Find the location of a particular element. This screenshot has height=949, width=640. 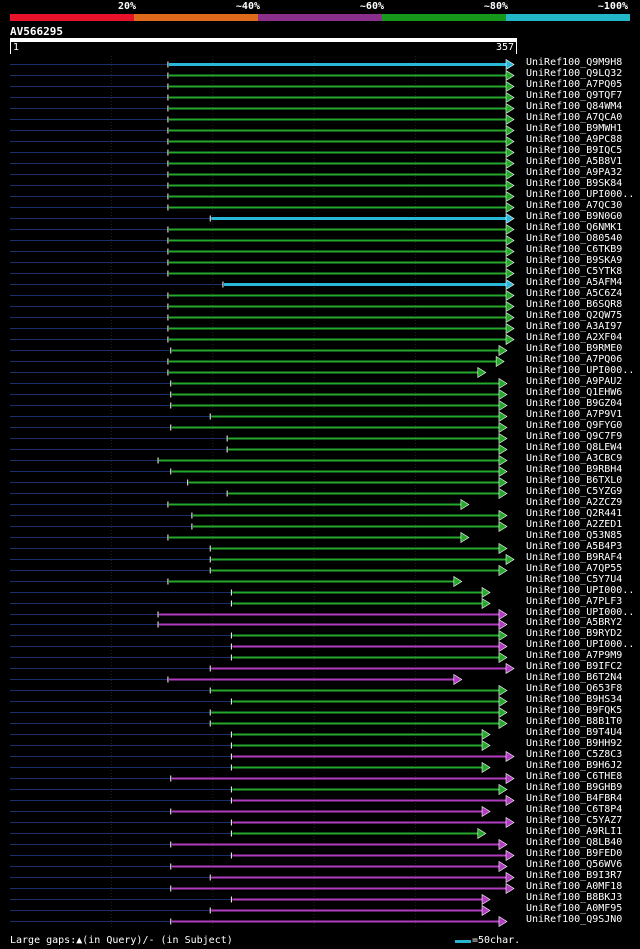

hit-label: UniRef100_C5Z8C3 is located at coordinates (574, 754).